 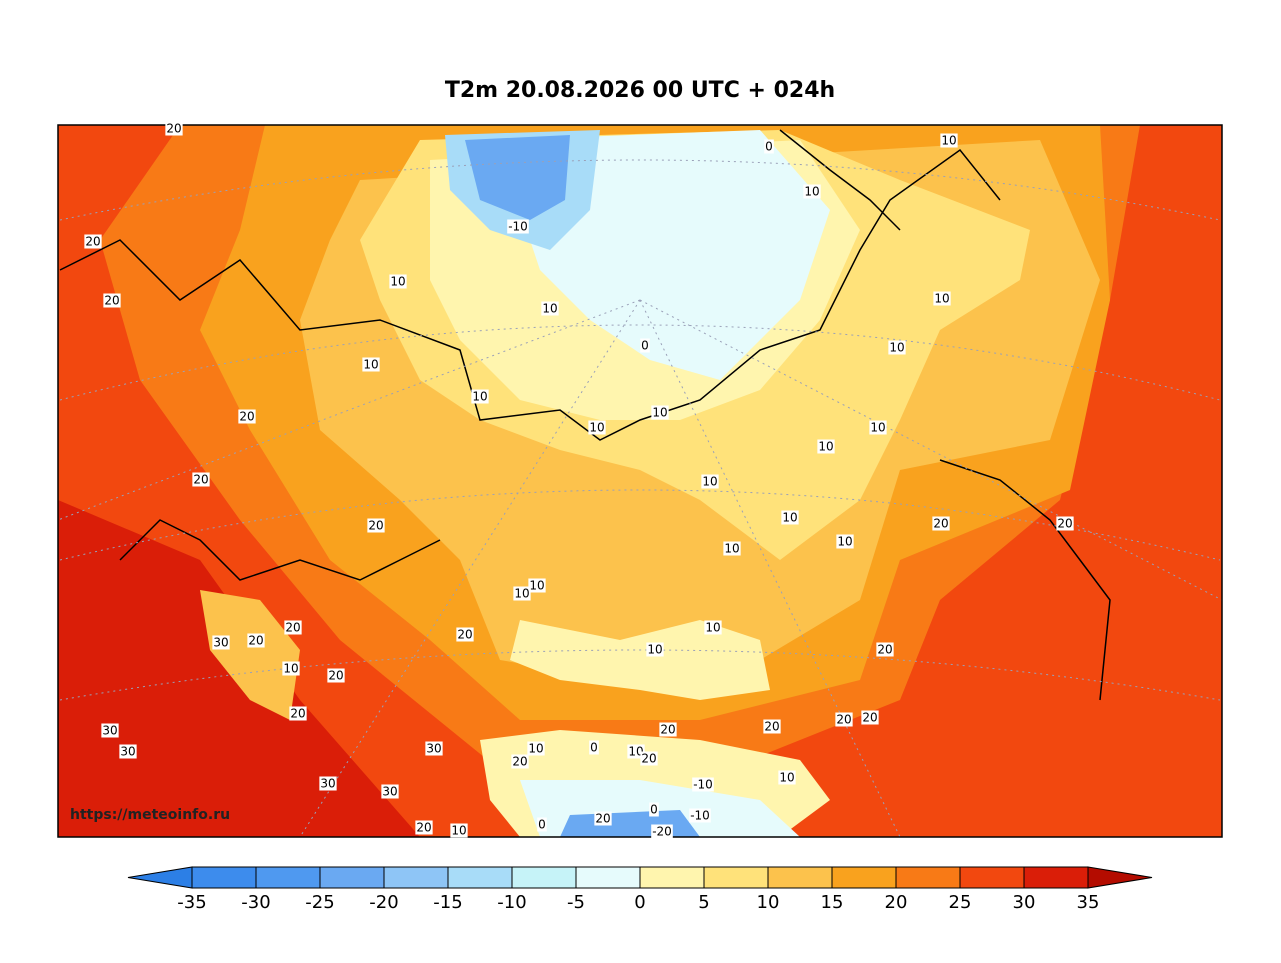 I want to click on colorbar-tick-label: 5, so click(x=703, y=902).